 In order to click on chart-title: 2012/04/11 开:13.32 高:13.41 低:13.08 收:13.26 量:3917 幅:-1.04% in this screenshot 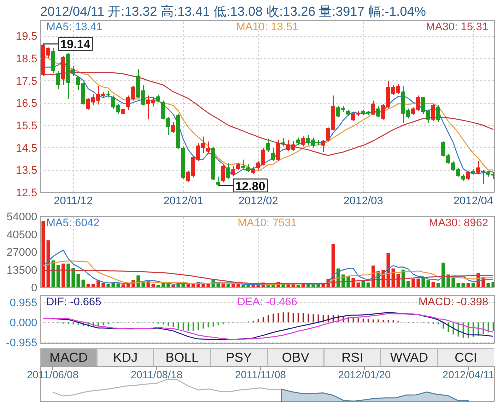, I will do `click(233, 11)`.